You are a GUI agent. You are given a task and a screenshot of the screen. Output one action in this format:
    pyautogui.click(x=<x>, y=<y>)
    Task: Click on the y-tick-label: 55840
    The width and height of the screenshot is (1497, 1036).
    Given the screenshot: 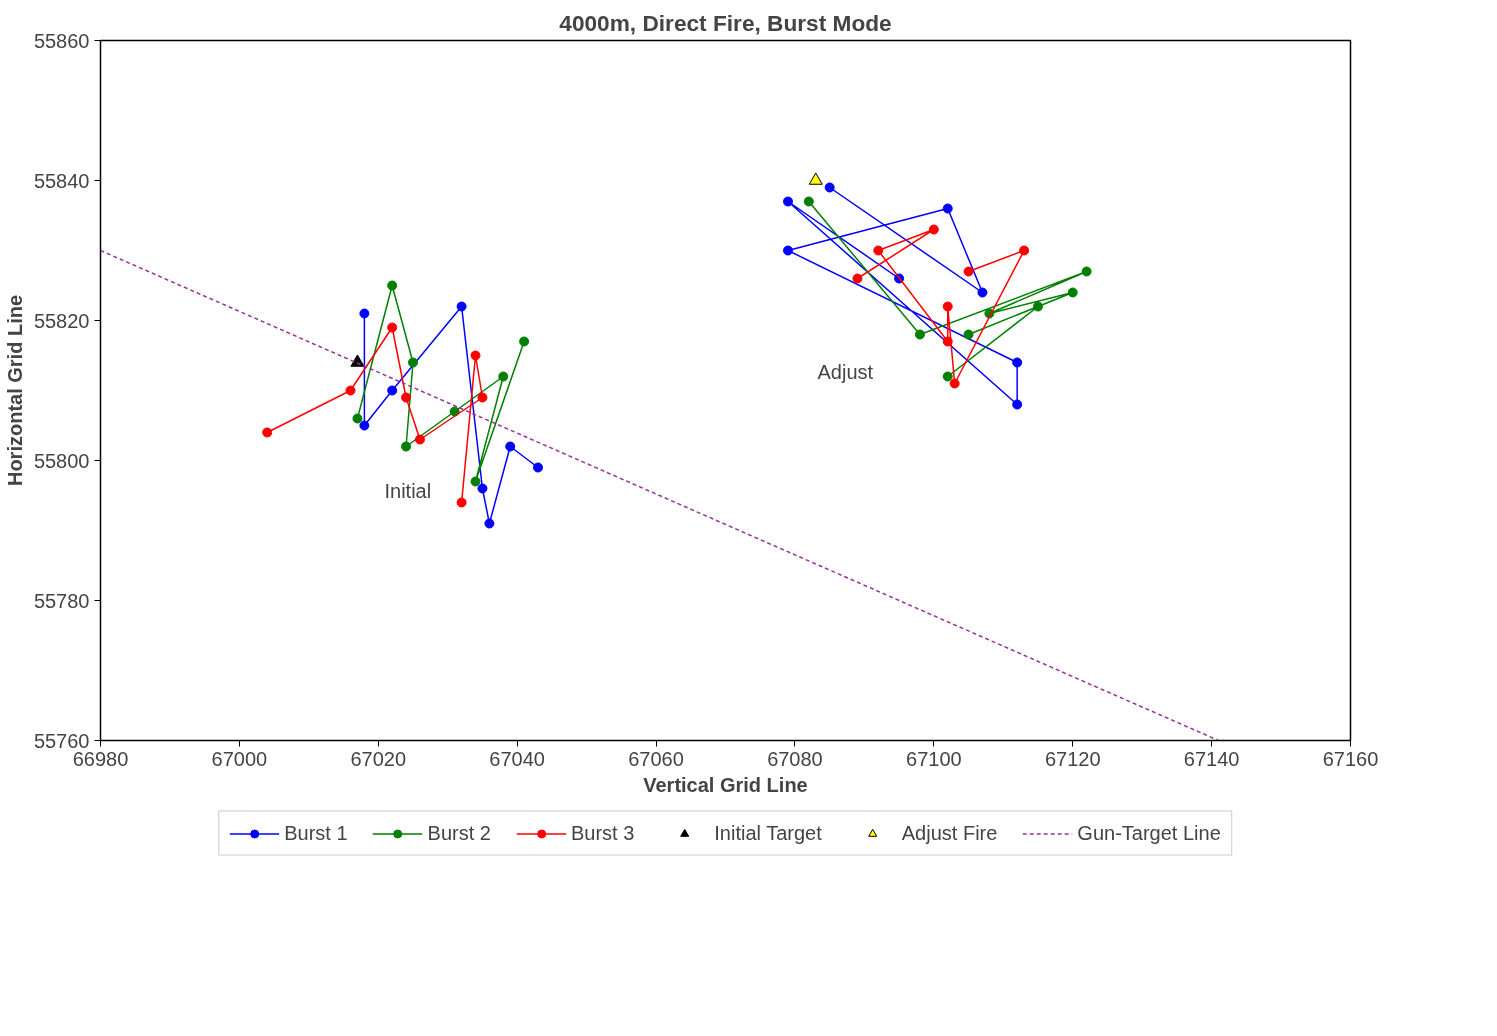 What is the action you would take?
    pyautogui.click(x=61, y=180)
    